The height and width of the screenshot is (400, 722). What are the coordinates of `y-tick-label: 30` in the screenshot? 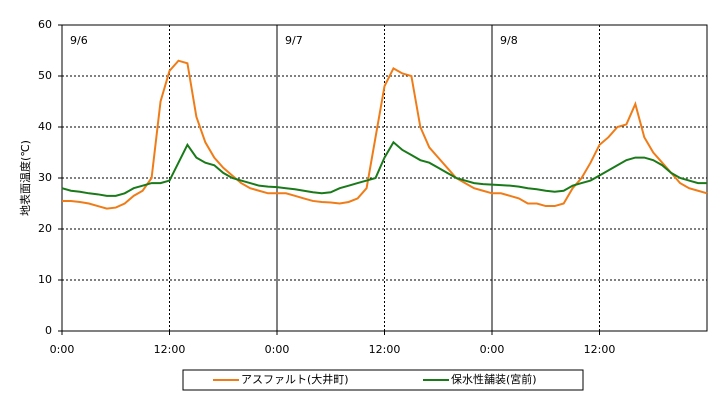 It's located at (45, 177).